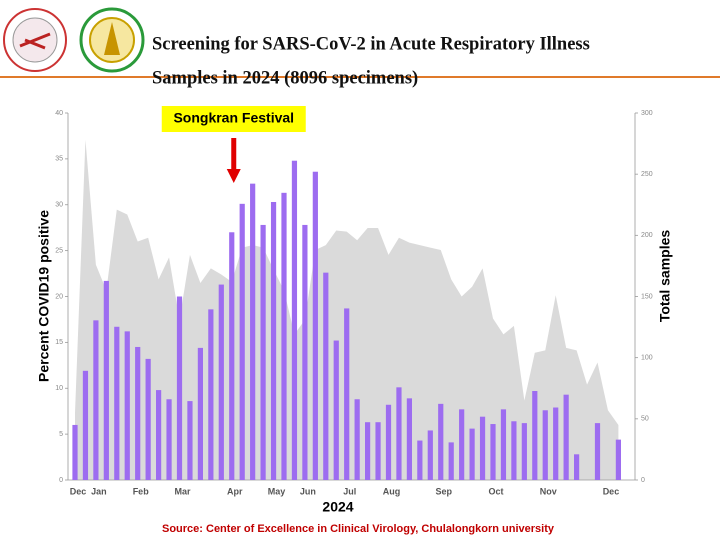 This screenshot has height=540, width=720. What do you see at coordinates (337, 507) in the screenshot?
I see `x-axis-label: 2024` at bounding box center [337, 507].